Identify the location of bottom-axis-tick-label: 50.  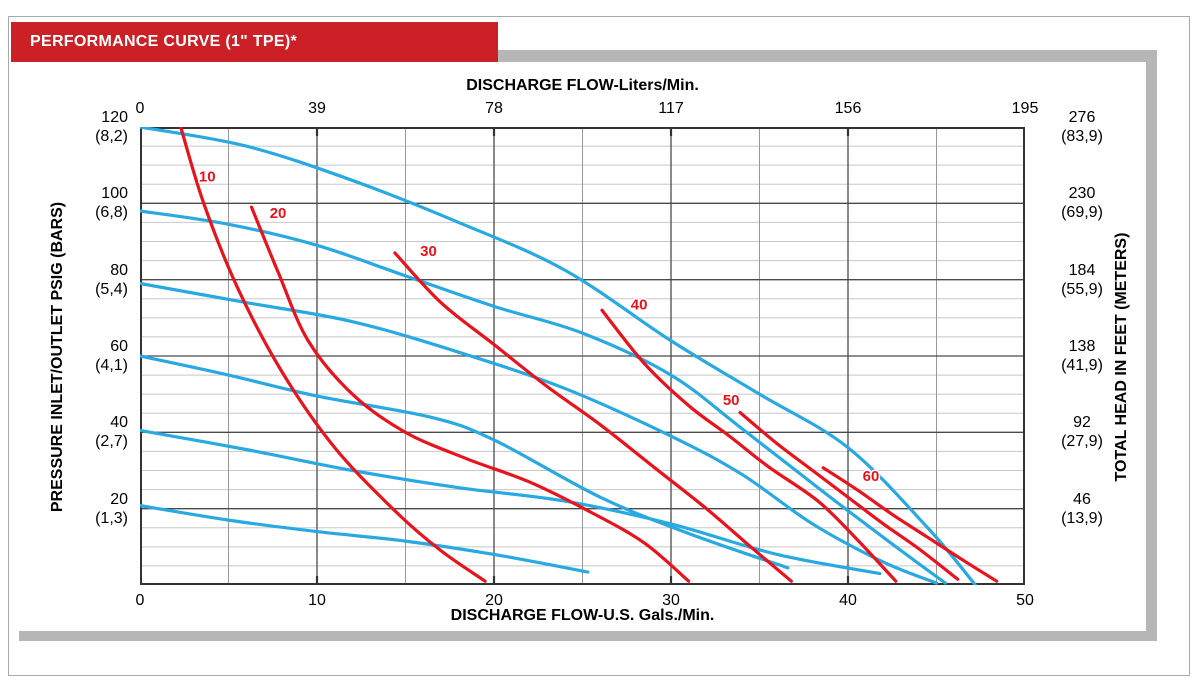
(1025, 600).